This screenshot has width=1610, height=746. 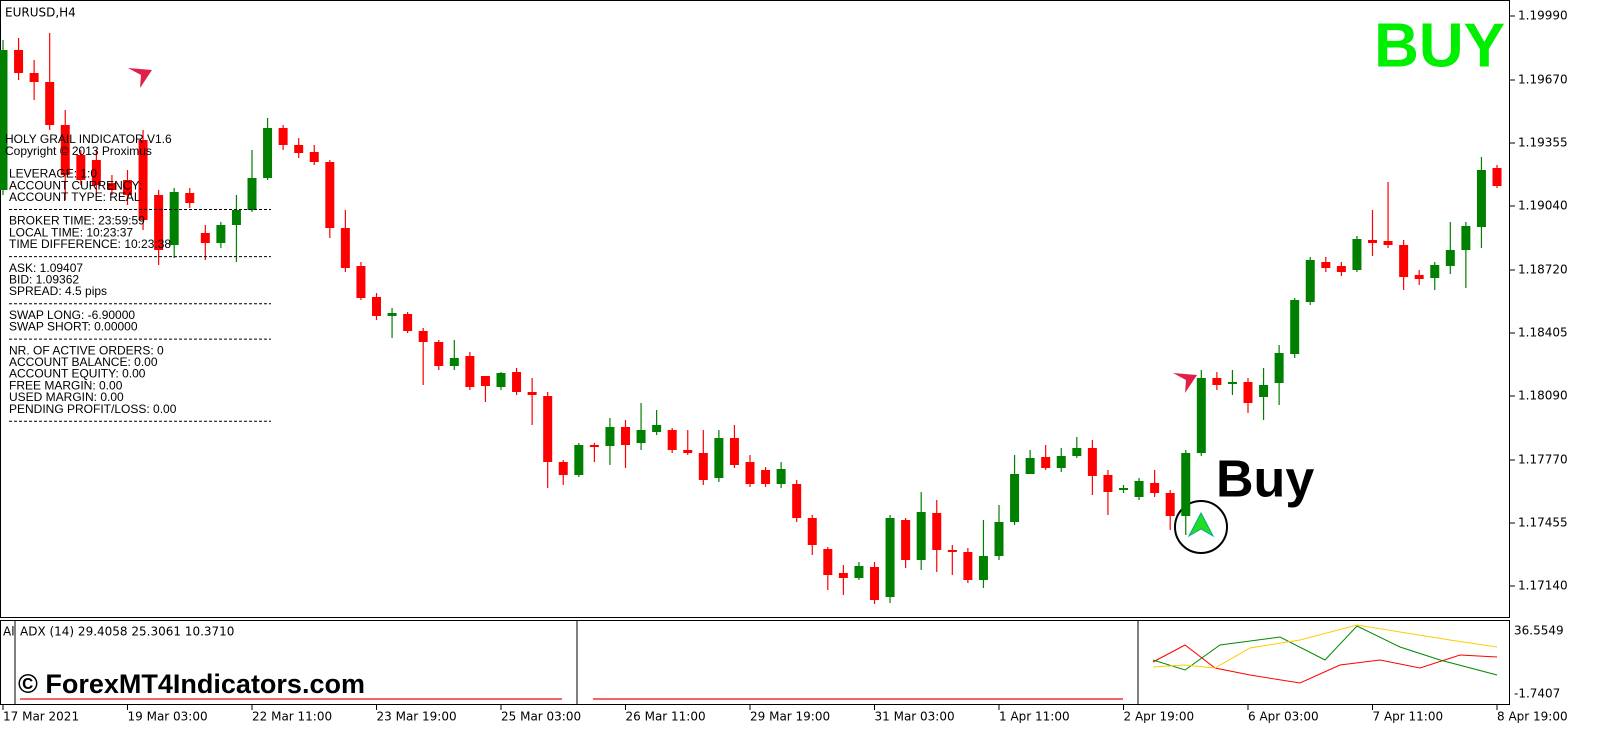 I want to click on info-line: SWAP LONG: -6.90000, so click(x=72, y=315).